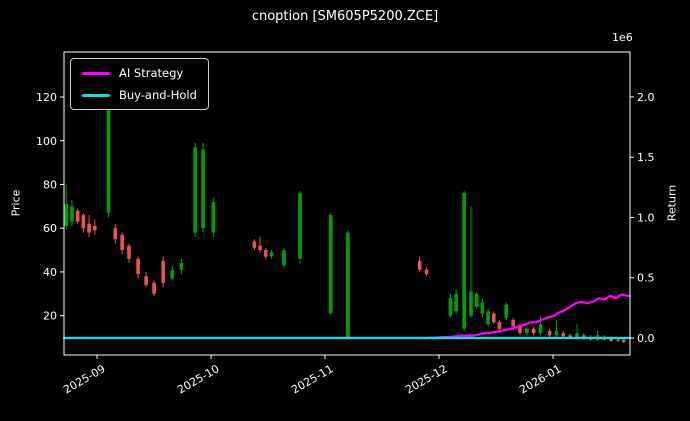 This screenshot has height=421, width=690. I want to click on legend-item-ai-strategy: AI Strategy, so click(139, 73).